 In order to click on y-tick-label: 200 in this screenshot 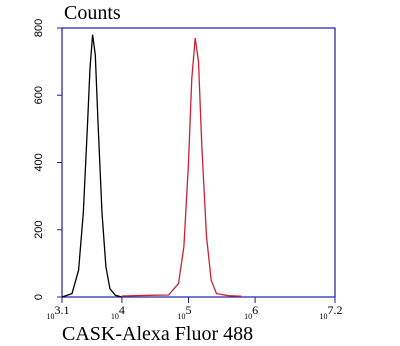, I will do `click(39, 230)`.